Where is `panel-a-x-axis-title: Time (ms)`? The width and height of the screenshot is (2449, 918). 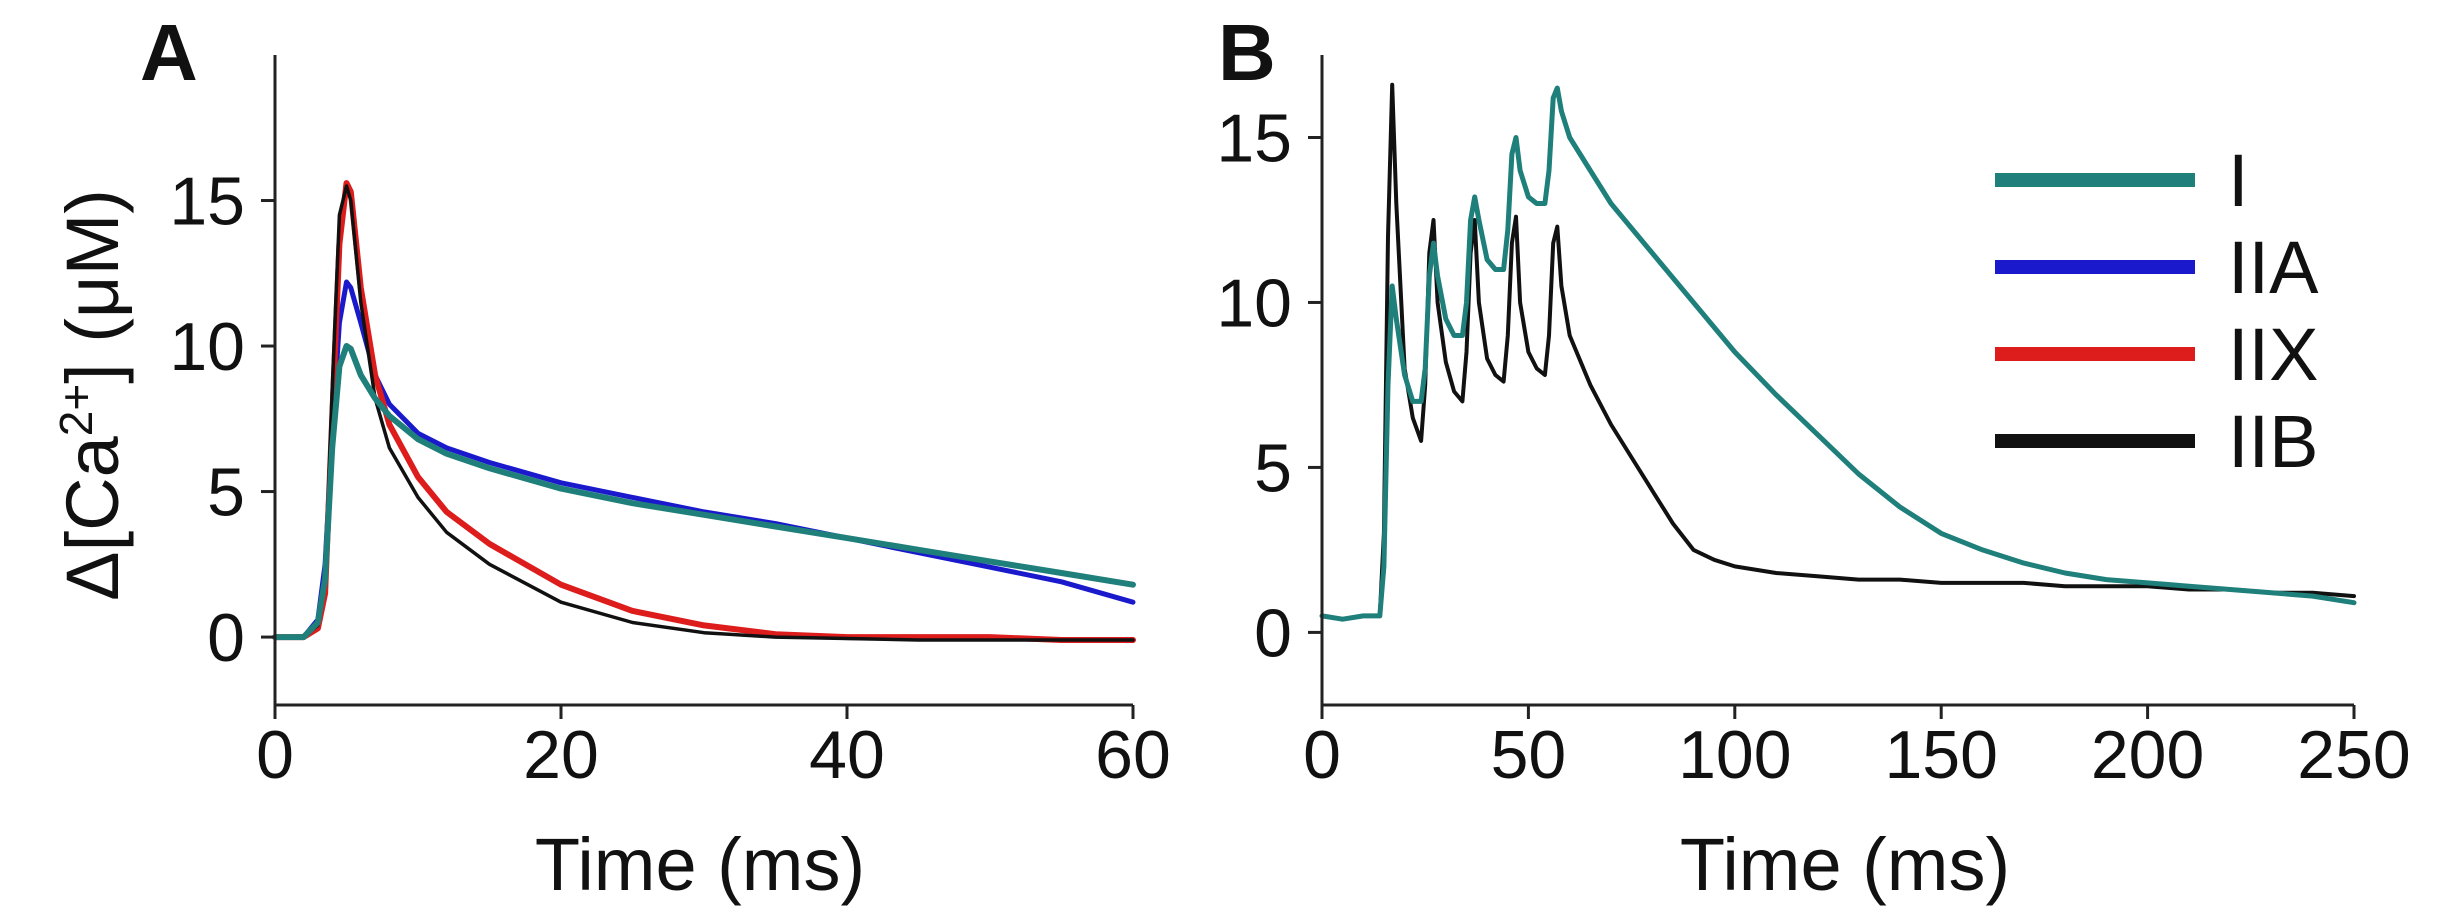 panel-a-x-axis-title: Time (ms) is located at coordinates (700, 864).